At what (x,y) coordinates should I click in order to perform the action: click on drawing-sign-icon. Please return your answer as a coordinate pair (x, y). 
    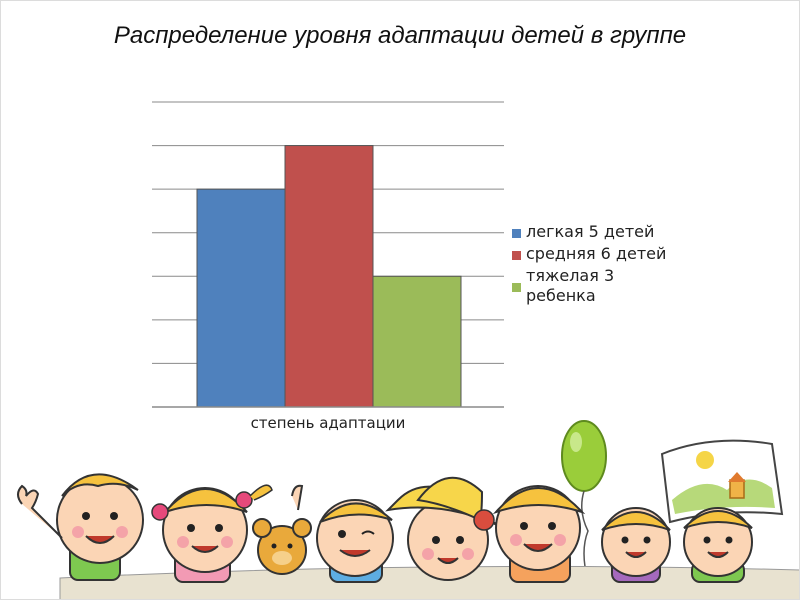
    Looking at the image, I should click on (722, 481).